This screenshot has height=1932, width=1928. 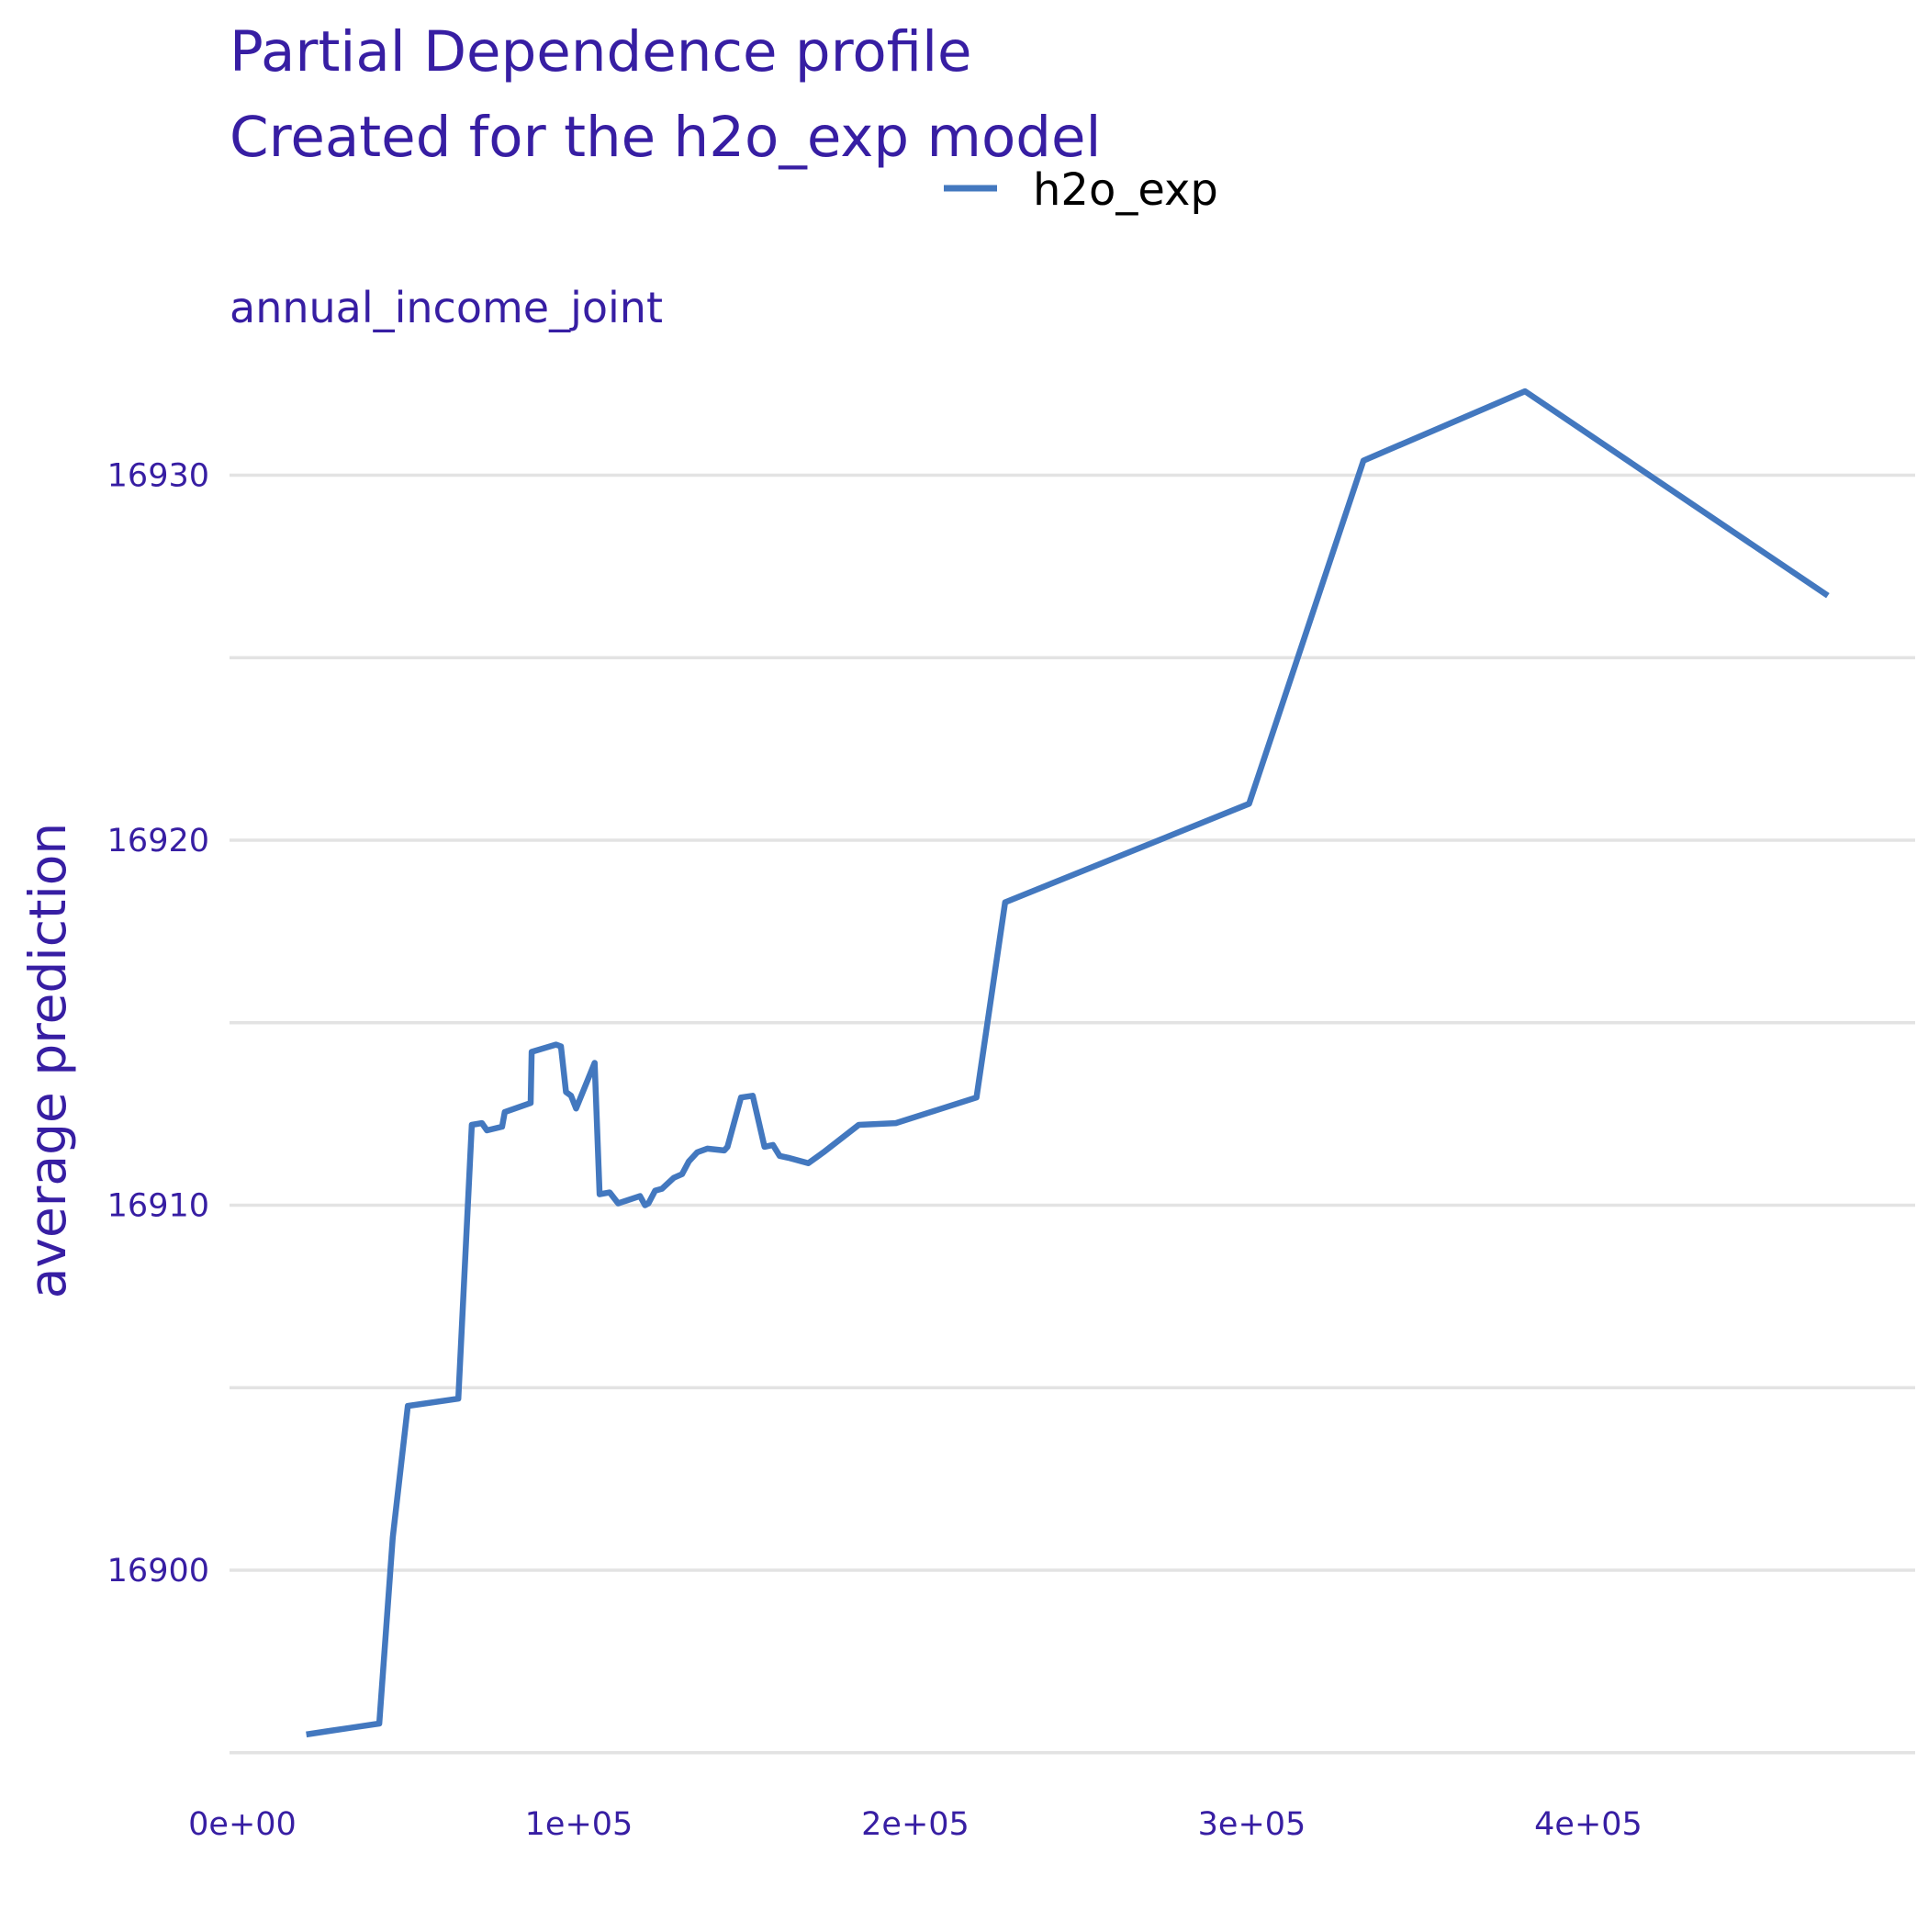 What do you see at coordinates (1588, 1824) in the screenshot?
I see `x-tick-label-4: 4e+05` at bounding box center [1588, 1824].